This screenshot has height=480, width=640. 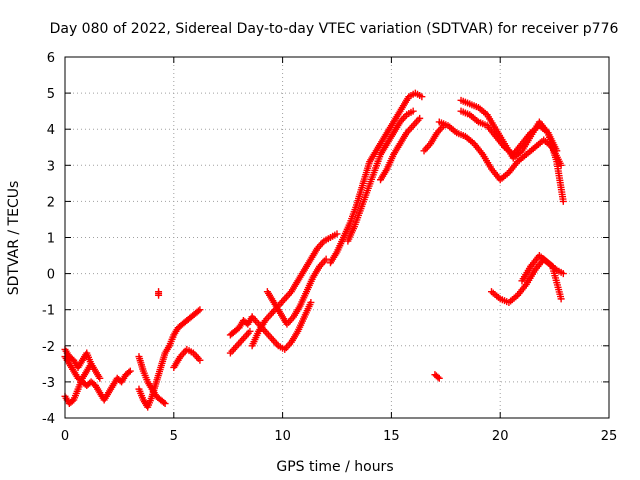 I want to click on series-segment-o, so click(x=400, y=149).